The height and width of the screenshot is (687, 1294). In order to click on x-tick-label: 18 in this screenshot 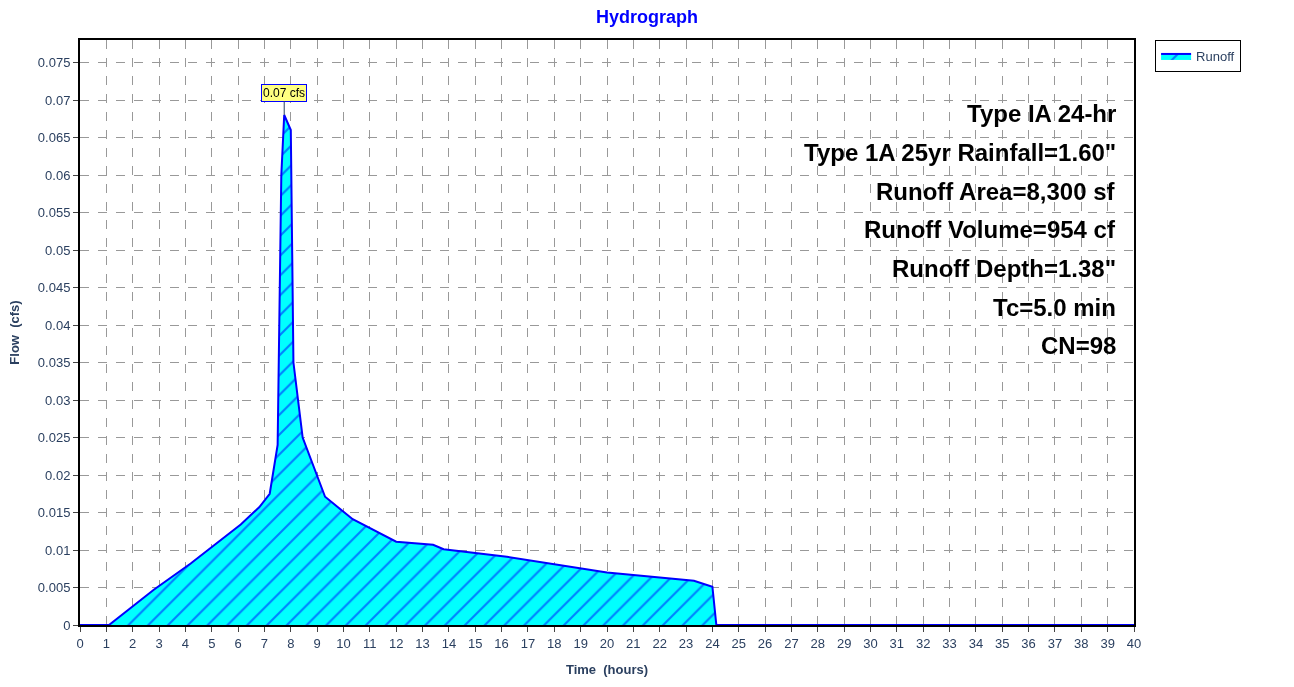, I will do `click(554, 643)`.